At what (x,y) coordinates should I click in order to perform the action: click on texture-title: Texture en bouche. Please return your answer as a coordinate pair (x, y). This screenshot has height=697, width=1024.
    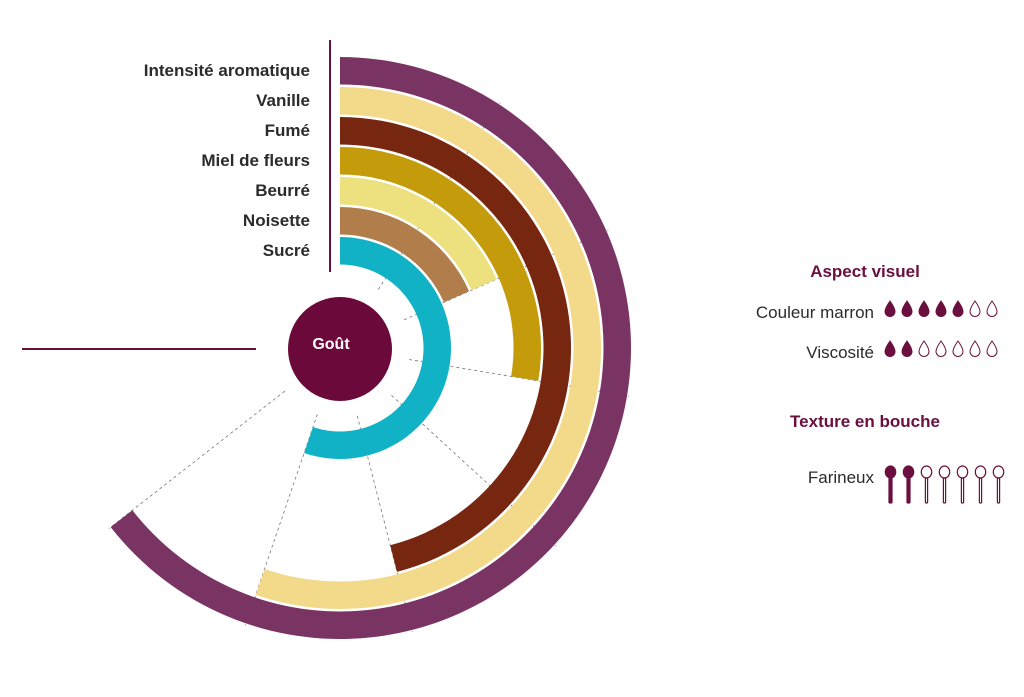
    Looking at the image, I should click on (865, 421).